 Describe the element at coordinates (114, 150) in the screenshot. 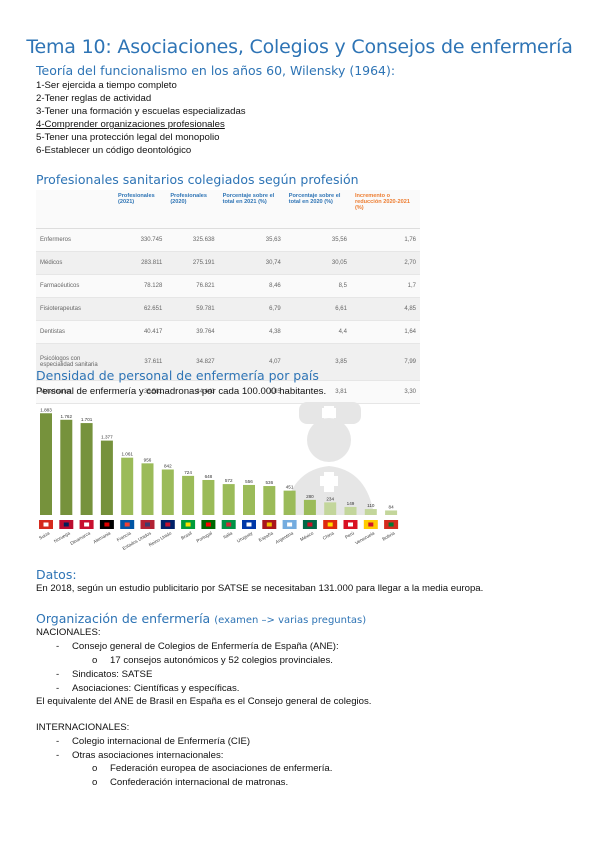

I see `theory-item: 6-Establecer un código deontológico` at that location.